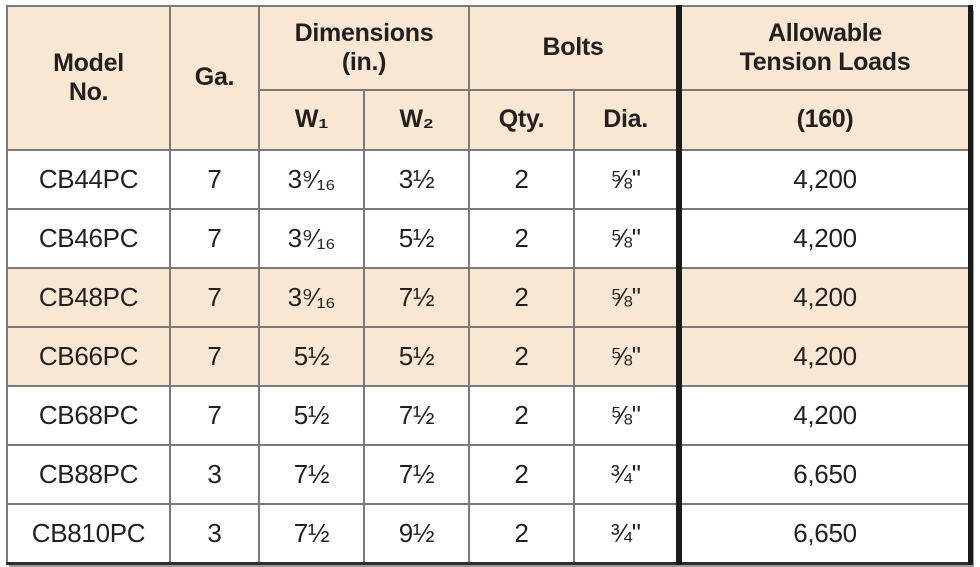 The width and height of the screenshot is (980, 567). What do you see at coordinates (88, 297) in the screenshot?
I see `model-cell: CB48PC` at bounding box center [88, 297].